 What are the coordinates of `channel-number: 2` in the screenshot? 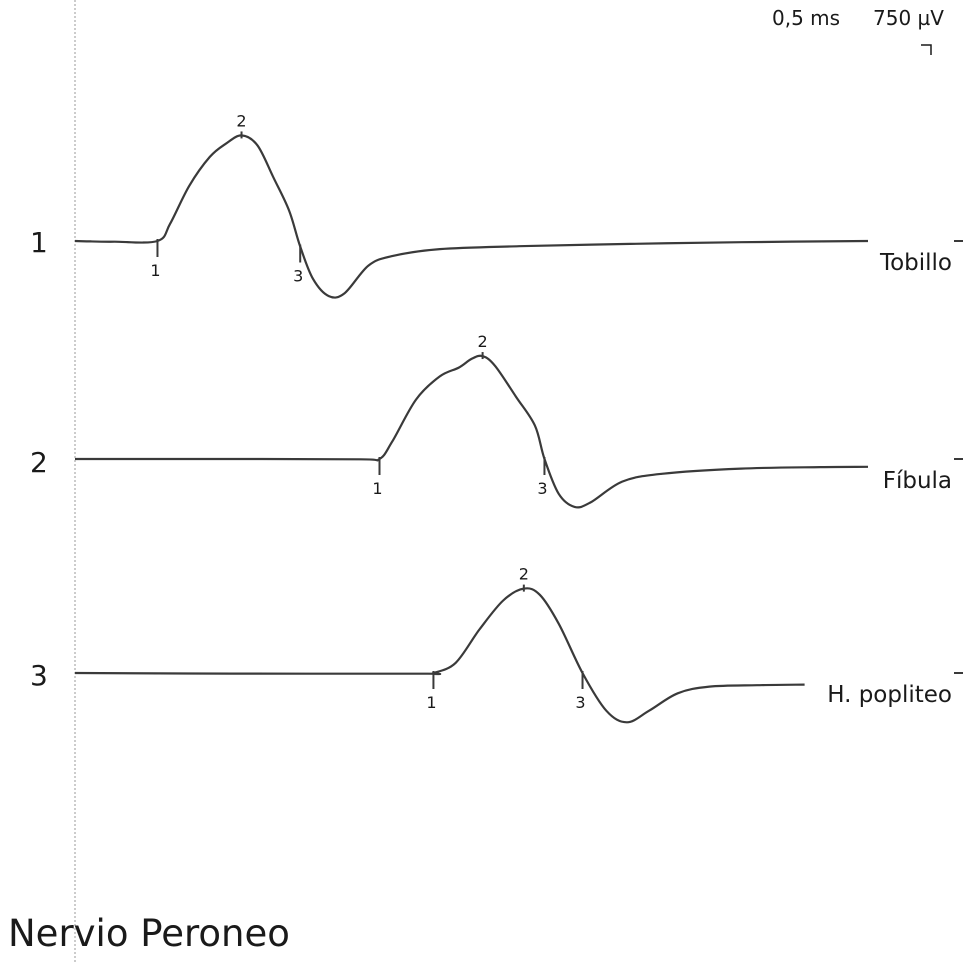 It's located at (39, 462).